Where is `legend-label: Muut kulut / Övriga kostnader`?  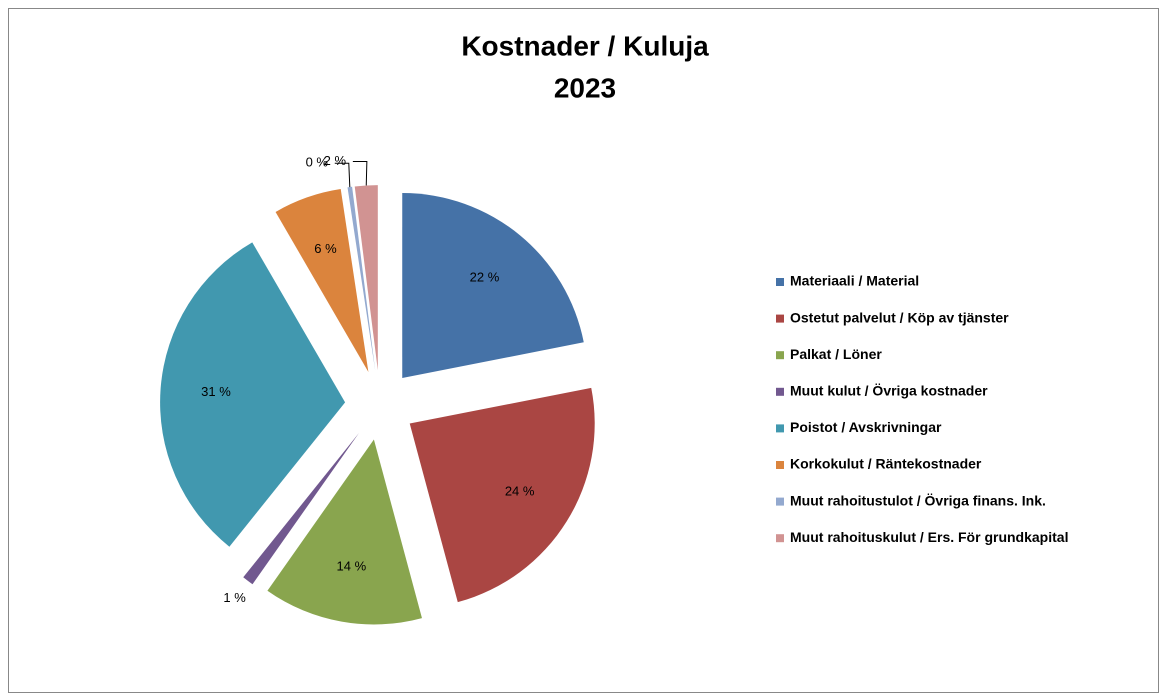 legend-label: Muut kulut / Övriga kostnader is located at coordinates (889, 391).